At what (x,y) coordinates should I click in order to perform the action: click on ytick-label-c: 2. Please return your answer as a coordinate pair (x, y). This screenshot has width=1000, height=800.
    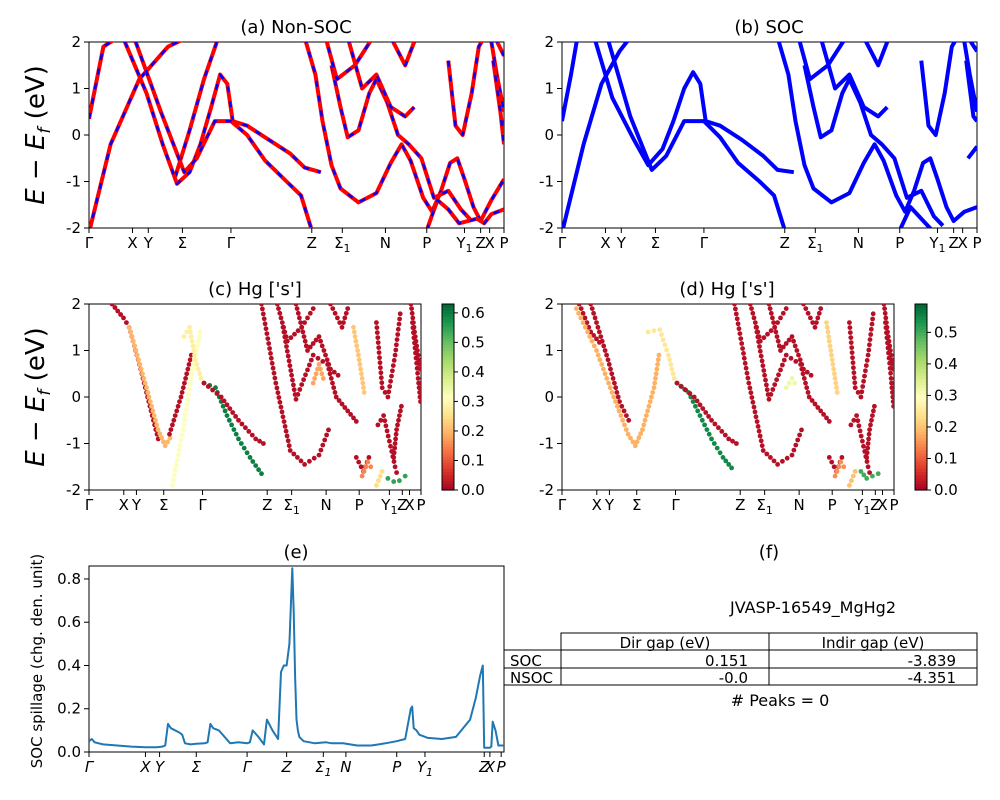
    Looking at the image, I should click on (76, 304).